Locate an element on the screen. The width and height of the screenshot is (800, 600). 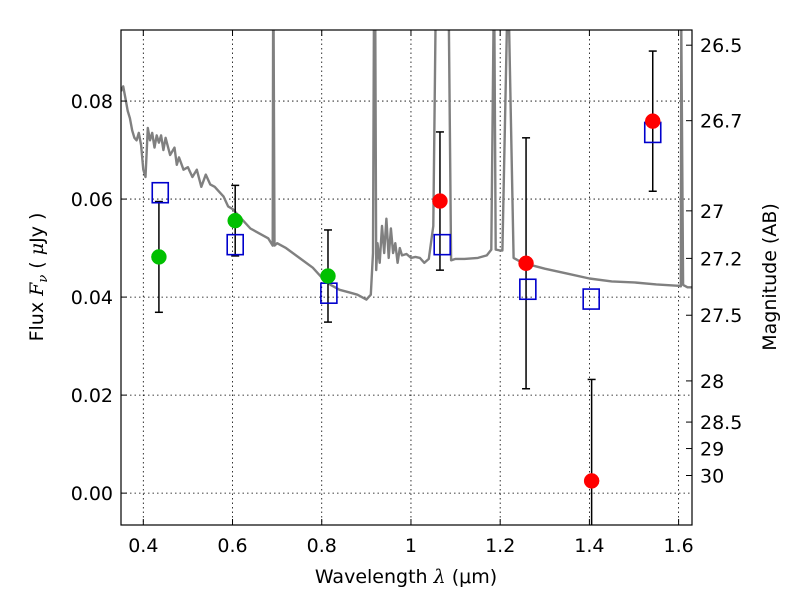
x-tick-label: 0.4 is located at coordinates (143, 546).